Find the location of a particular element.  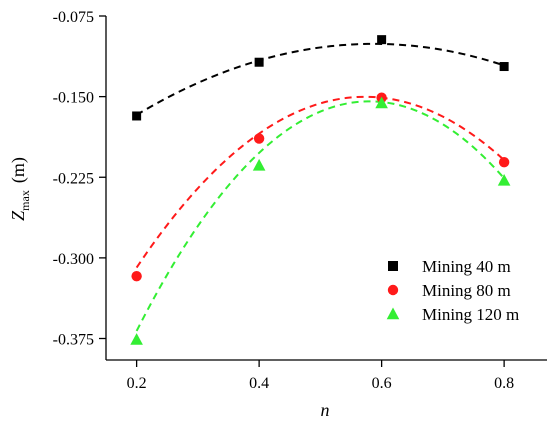

legend-square-icon is located at coordinates (393, 266).